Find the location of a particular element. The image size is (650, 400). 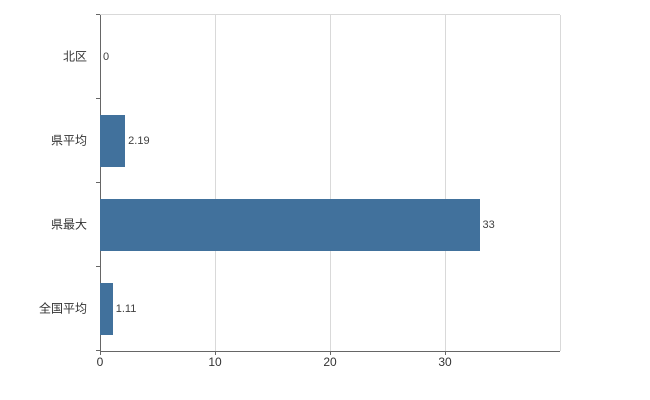

value-axis-labels: 0 10 20 30 is located at coordinates (328, 365).